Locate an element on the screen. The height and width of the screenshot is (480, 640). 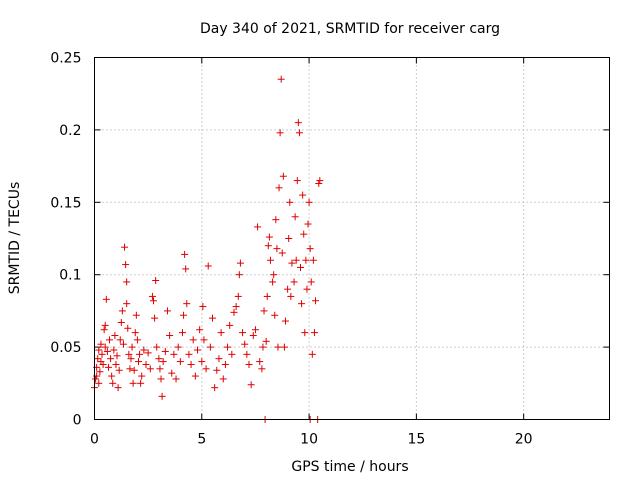
y-tick-label: 0.25 is located at coordinates (65, 59).